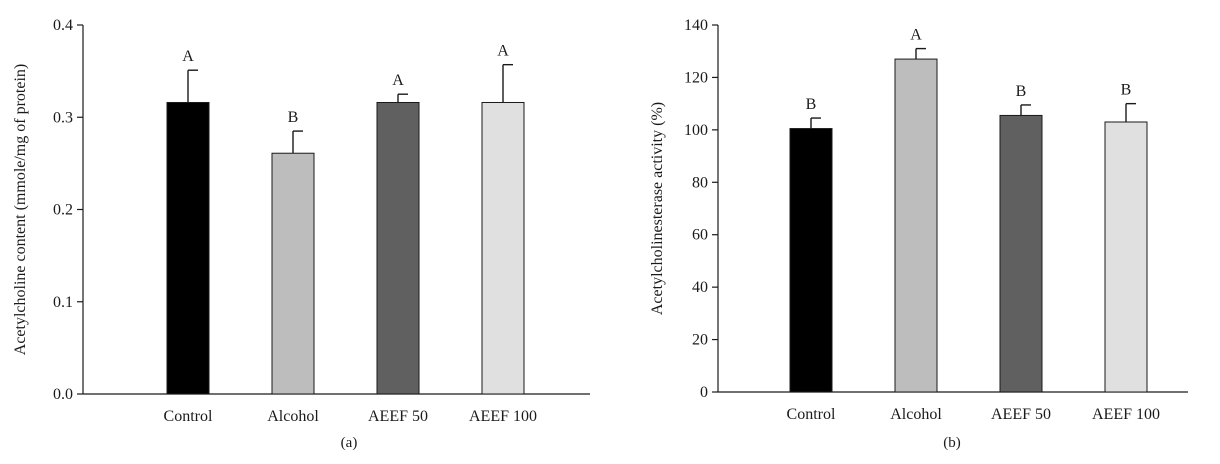 The width and height of the screenshot is (1220, 464). What do you see at coordinates (696, 77) in the screenshot?
I see `y-tick-label: 120` at bounding box center [696, 77].